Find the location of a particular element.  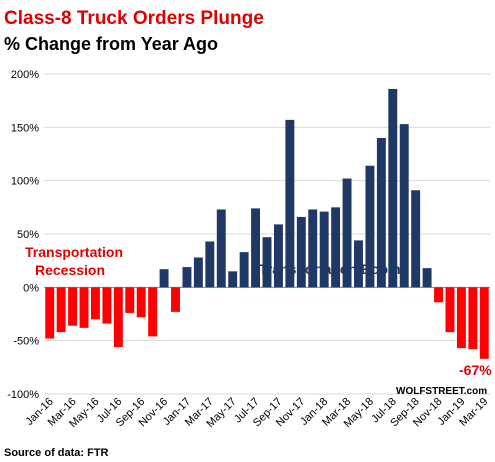

y-tick-label: -100% is located at coordinates (23, 395).